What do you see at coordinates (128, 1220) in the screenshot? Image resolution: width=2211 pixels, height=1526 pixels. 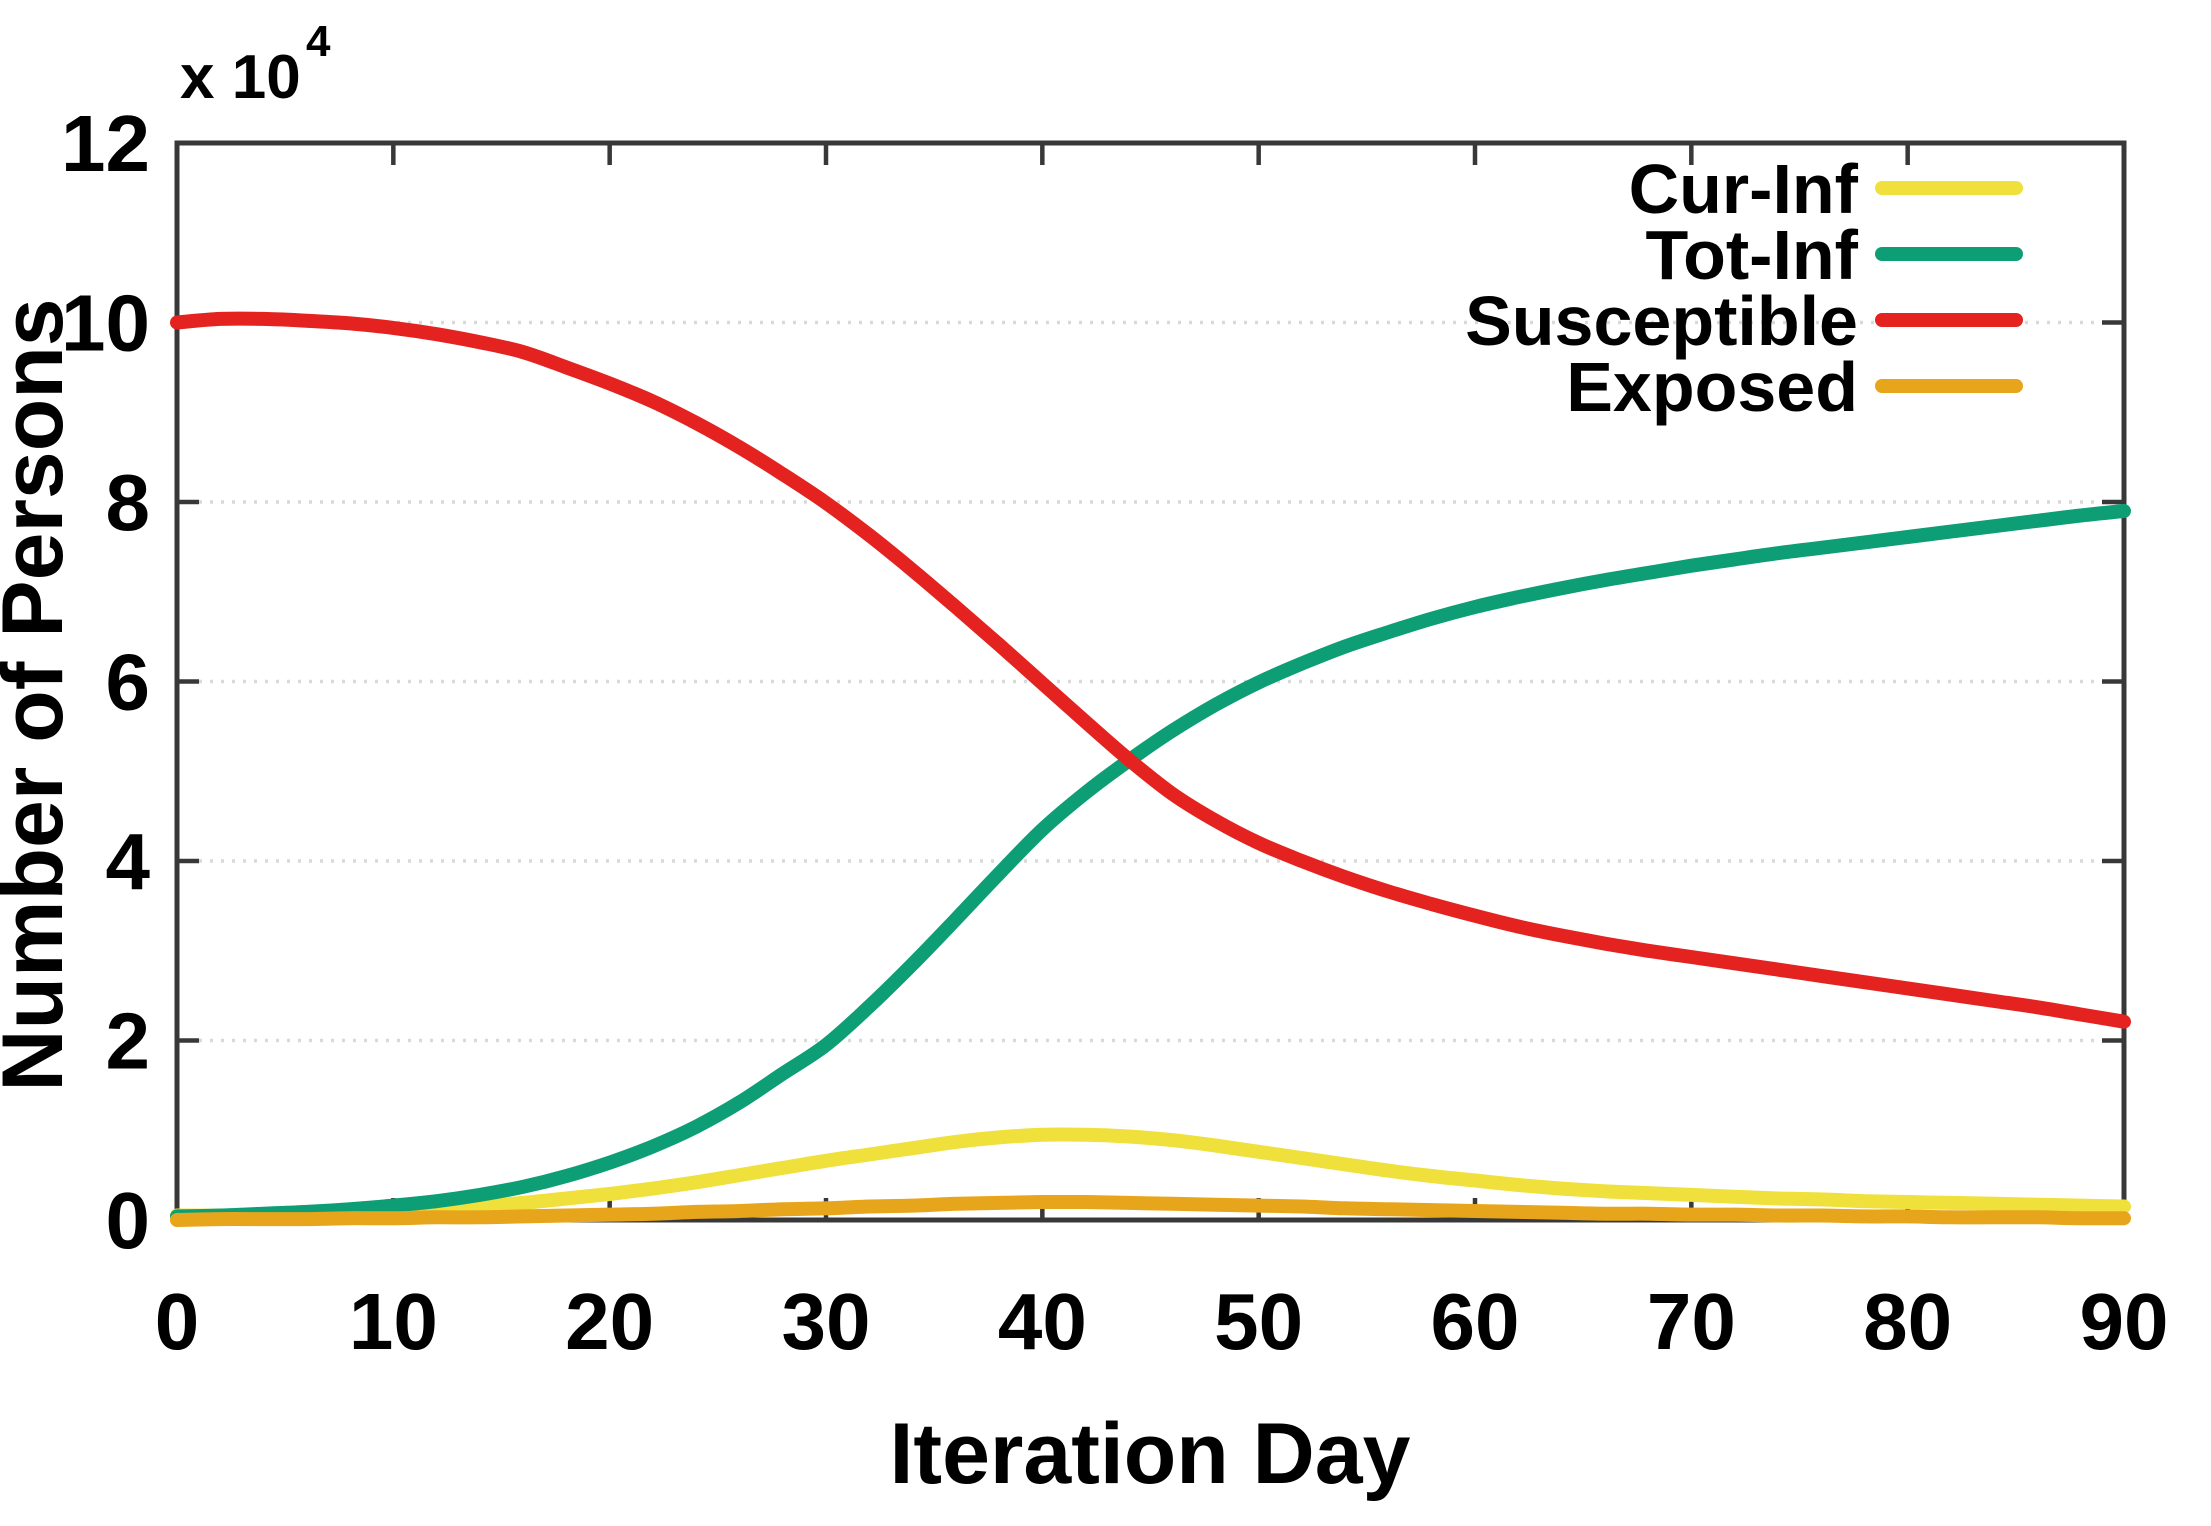 I see `y-tick-label: 0` at bounding box center [128, 1220].